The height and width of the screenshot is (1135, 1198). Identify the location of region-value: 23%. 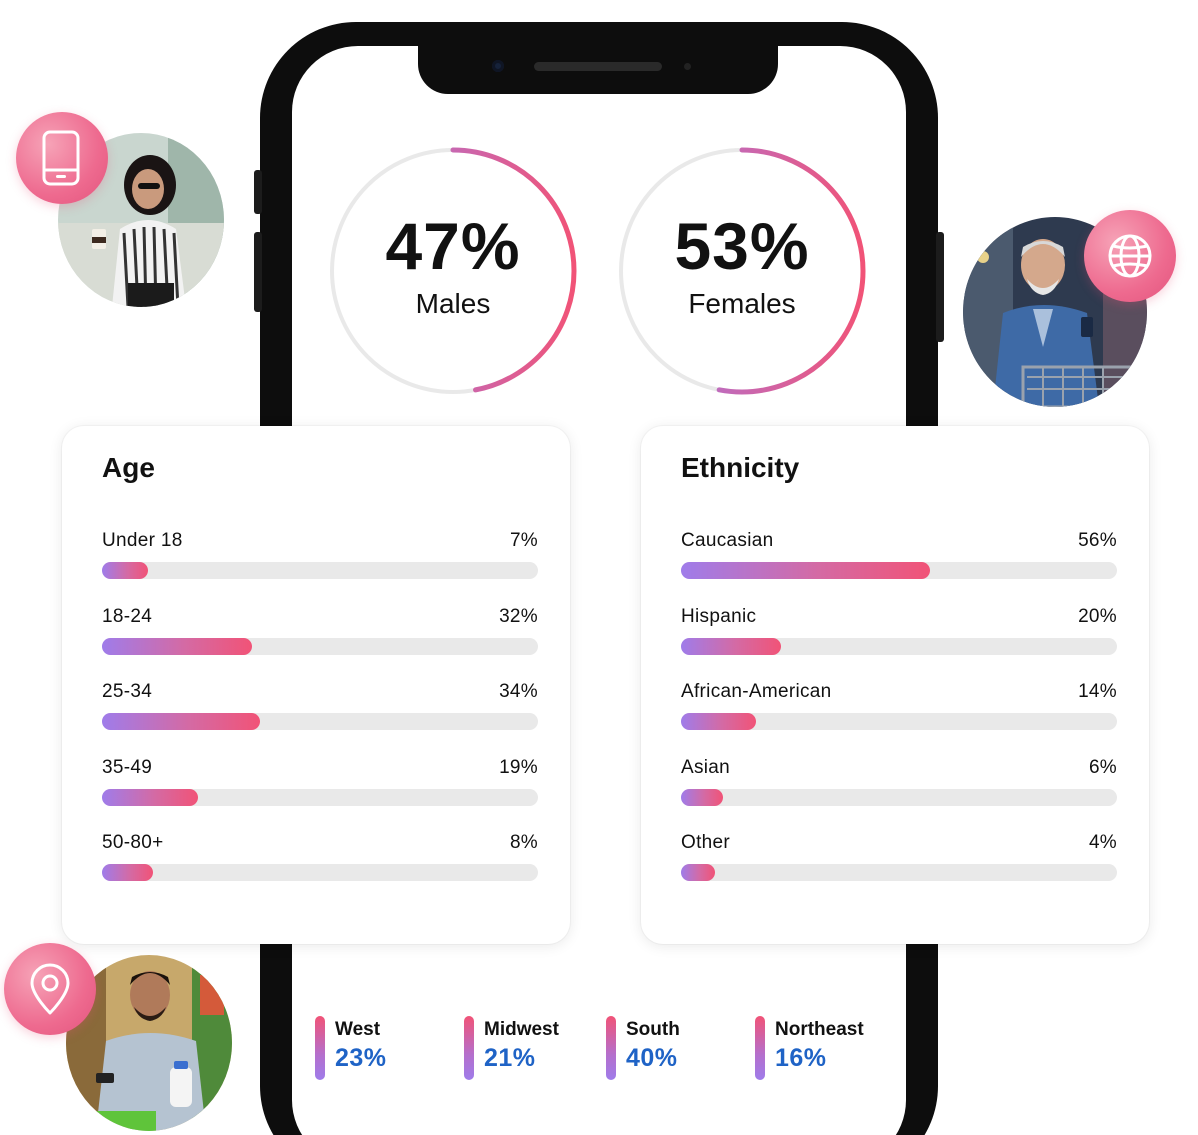
(361, 1058).